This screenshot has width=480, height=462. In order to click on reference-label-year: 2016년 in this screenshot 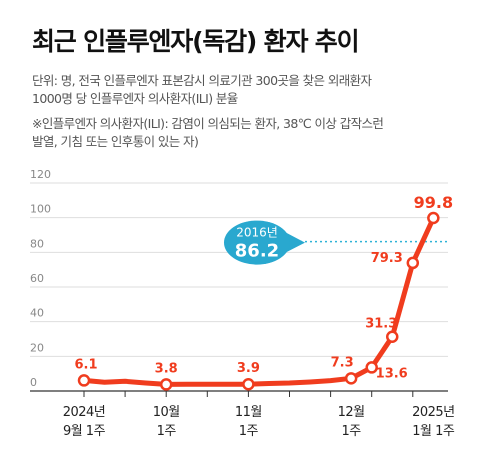, I will do `click(257, 233)`.